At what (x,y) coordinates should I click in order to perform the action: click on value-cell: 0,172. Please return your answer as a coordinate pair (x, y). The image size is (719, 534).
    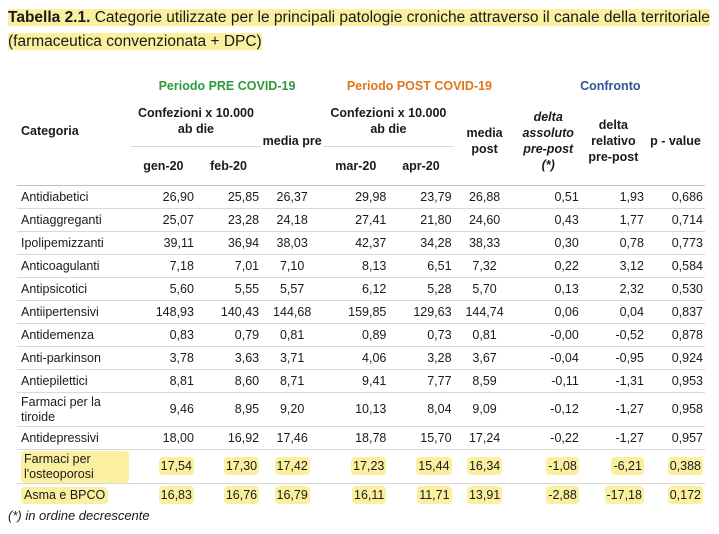
    Looking at the image, I should click on (675, 494).